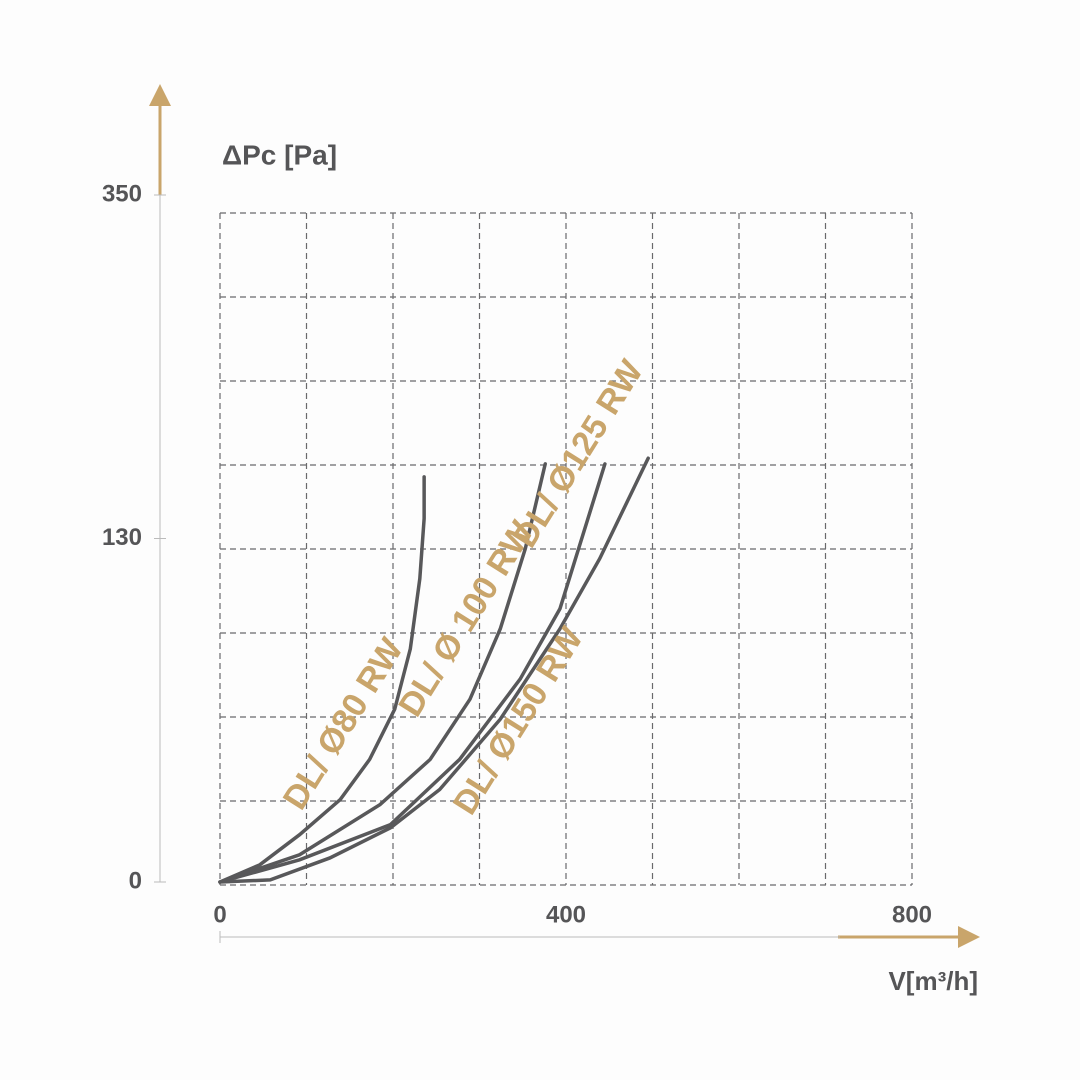  Describe the element at coordinates (135, 880) in the screenshot. I see `y-tick-label: 0` at that location.